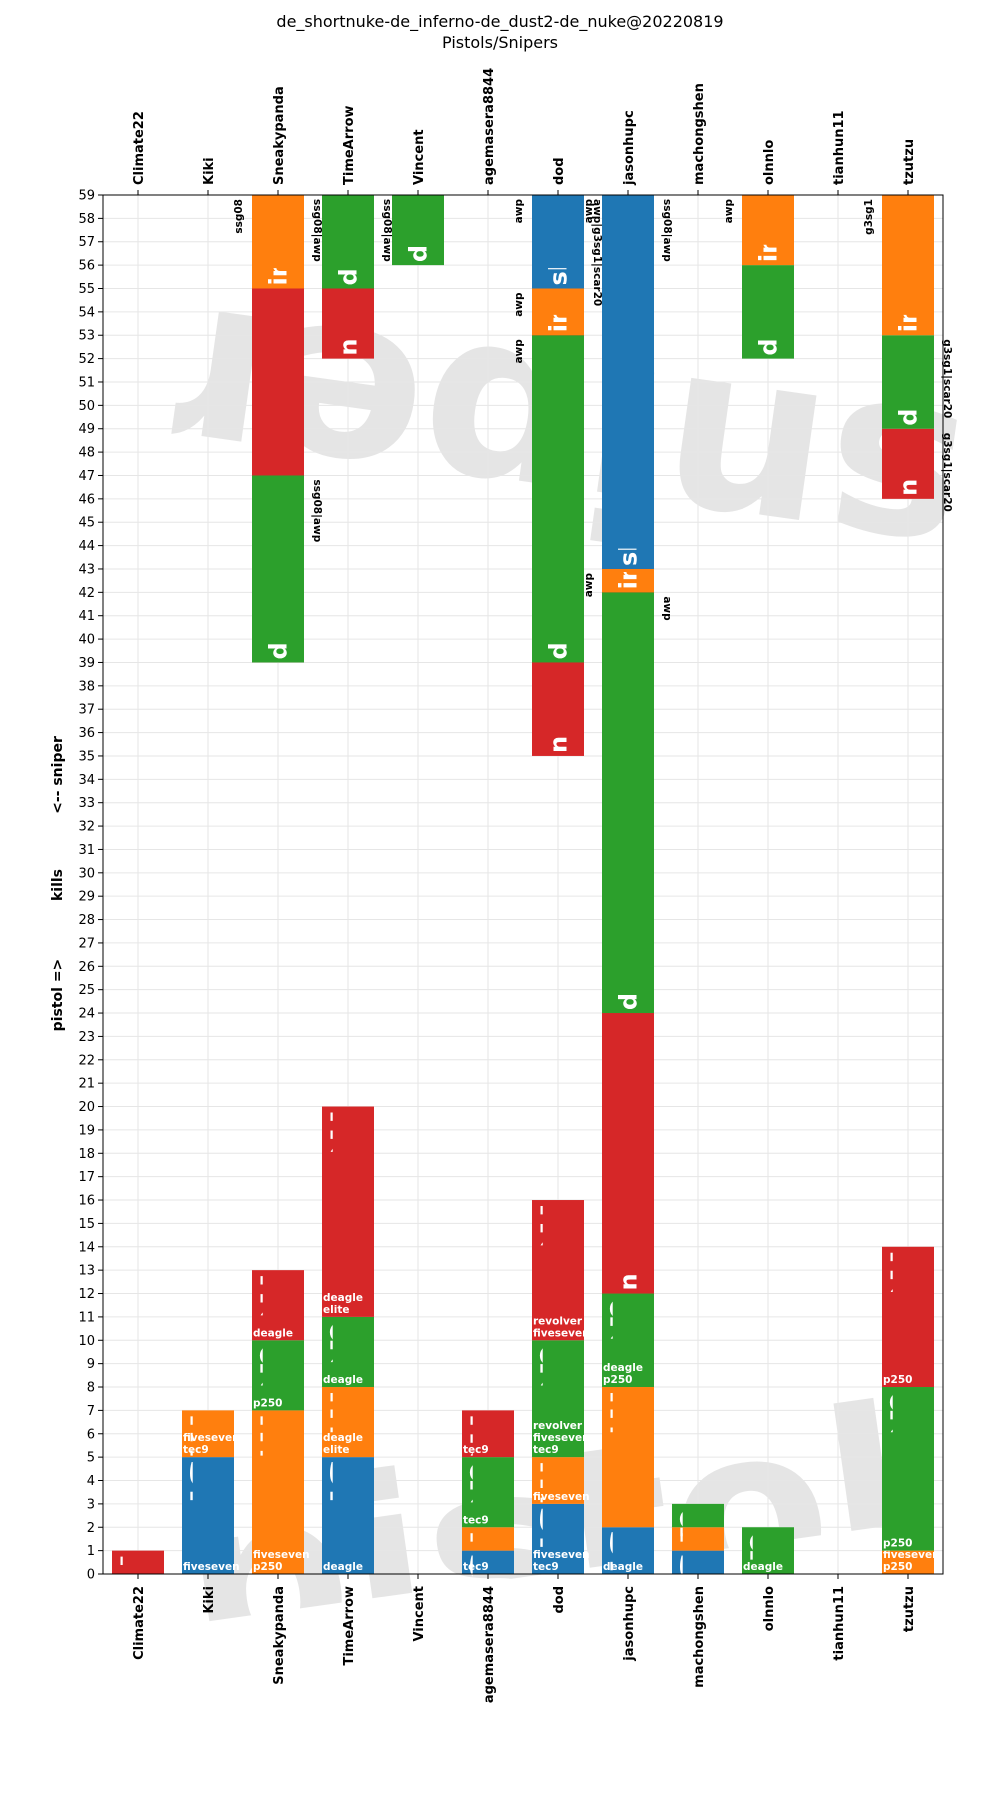  What do you see at coordinates (86, 850) in the screenshot?
I see `y-tick-label: 31` at bounding box center [86, 850].